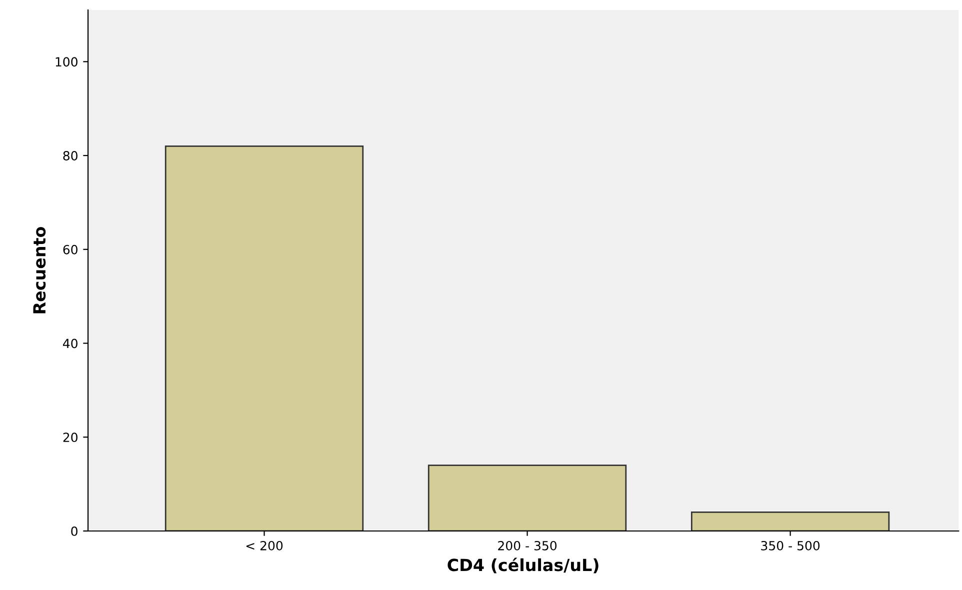 The image size is (962, 590). I want to click on y-tick-label: 80, so click(70, 155).